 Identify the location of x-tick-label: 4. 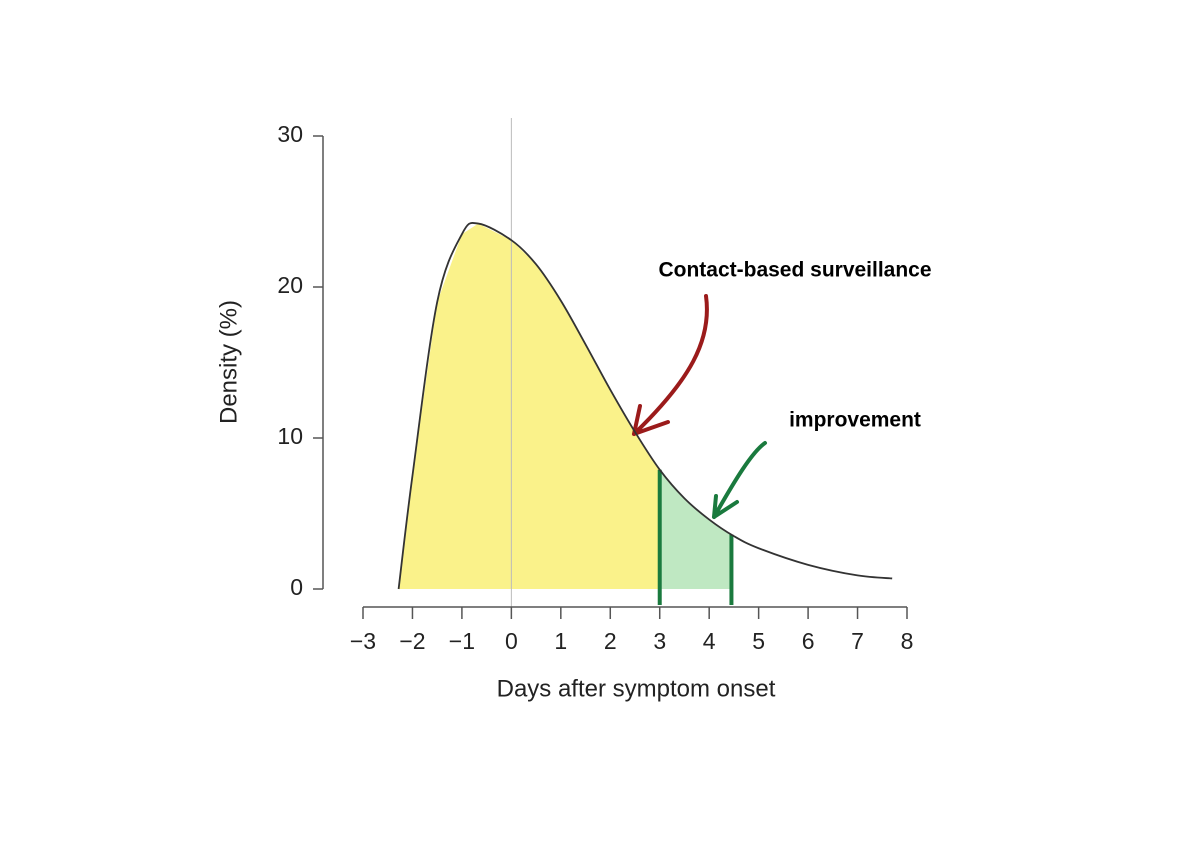
(709, 641).